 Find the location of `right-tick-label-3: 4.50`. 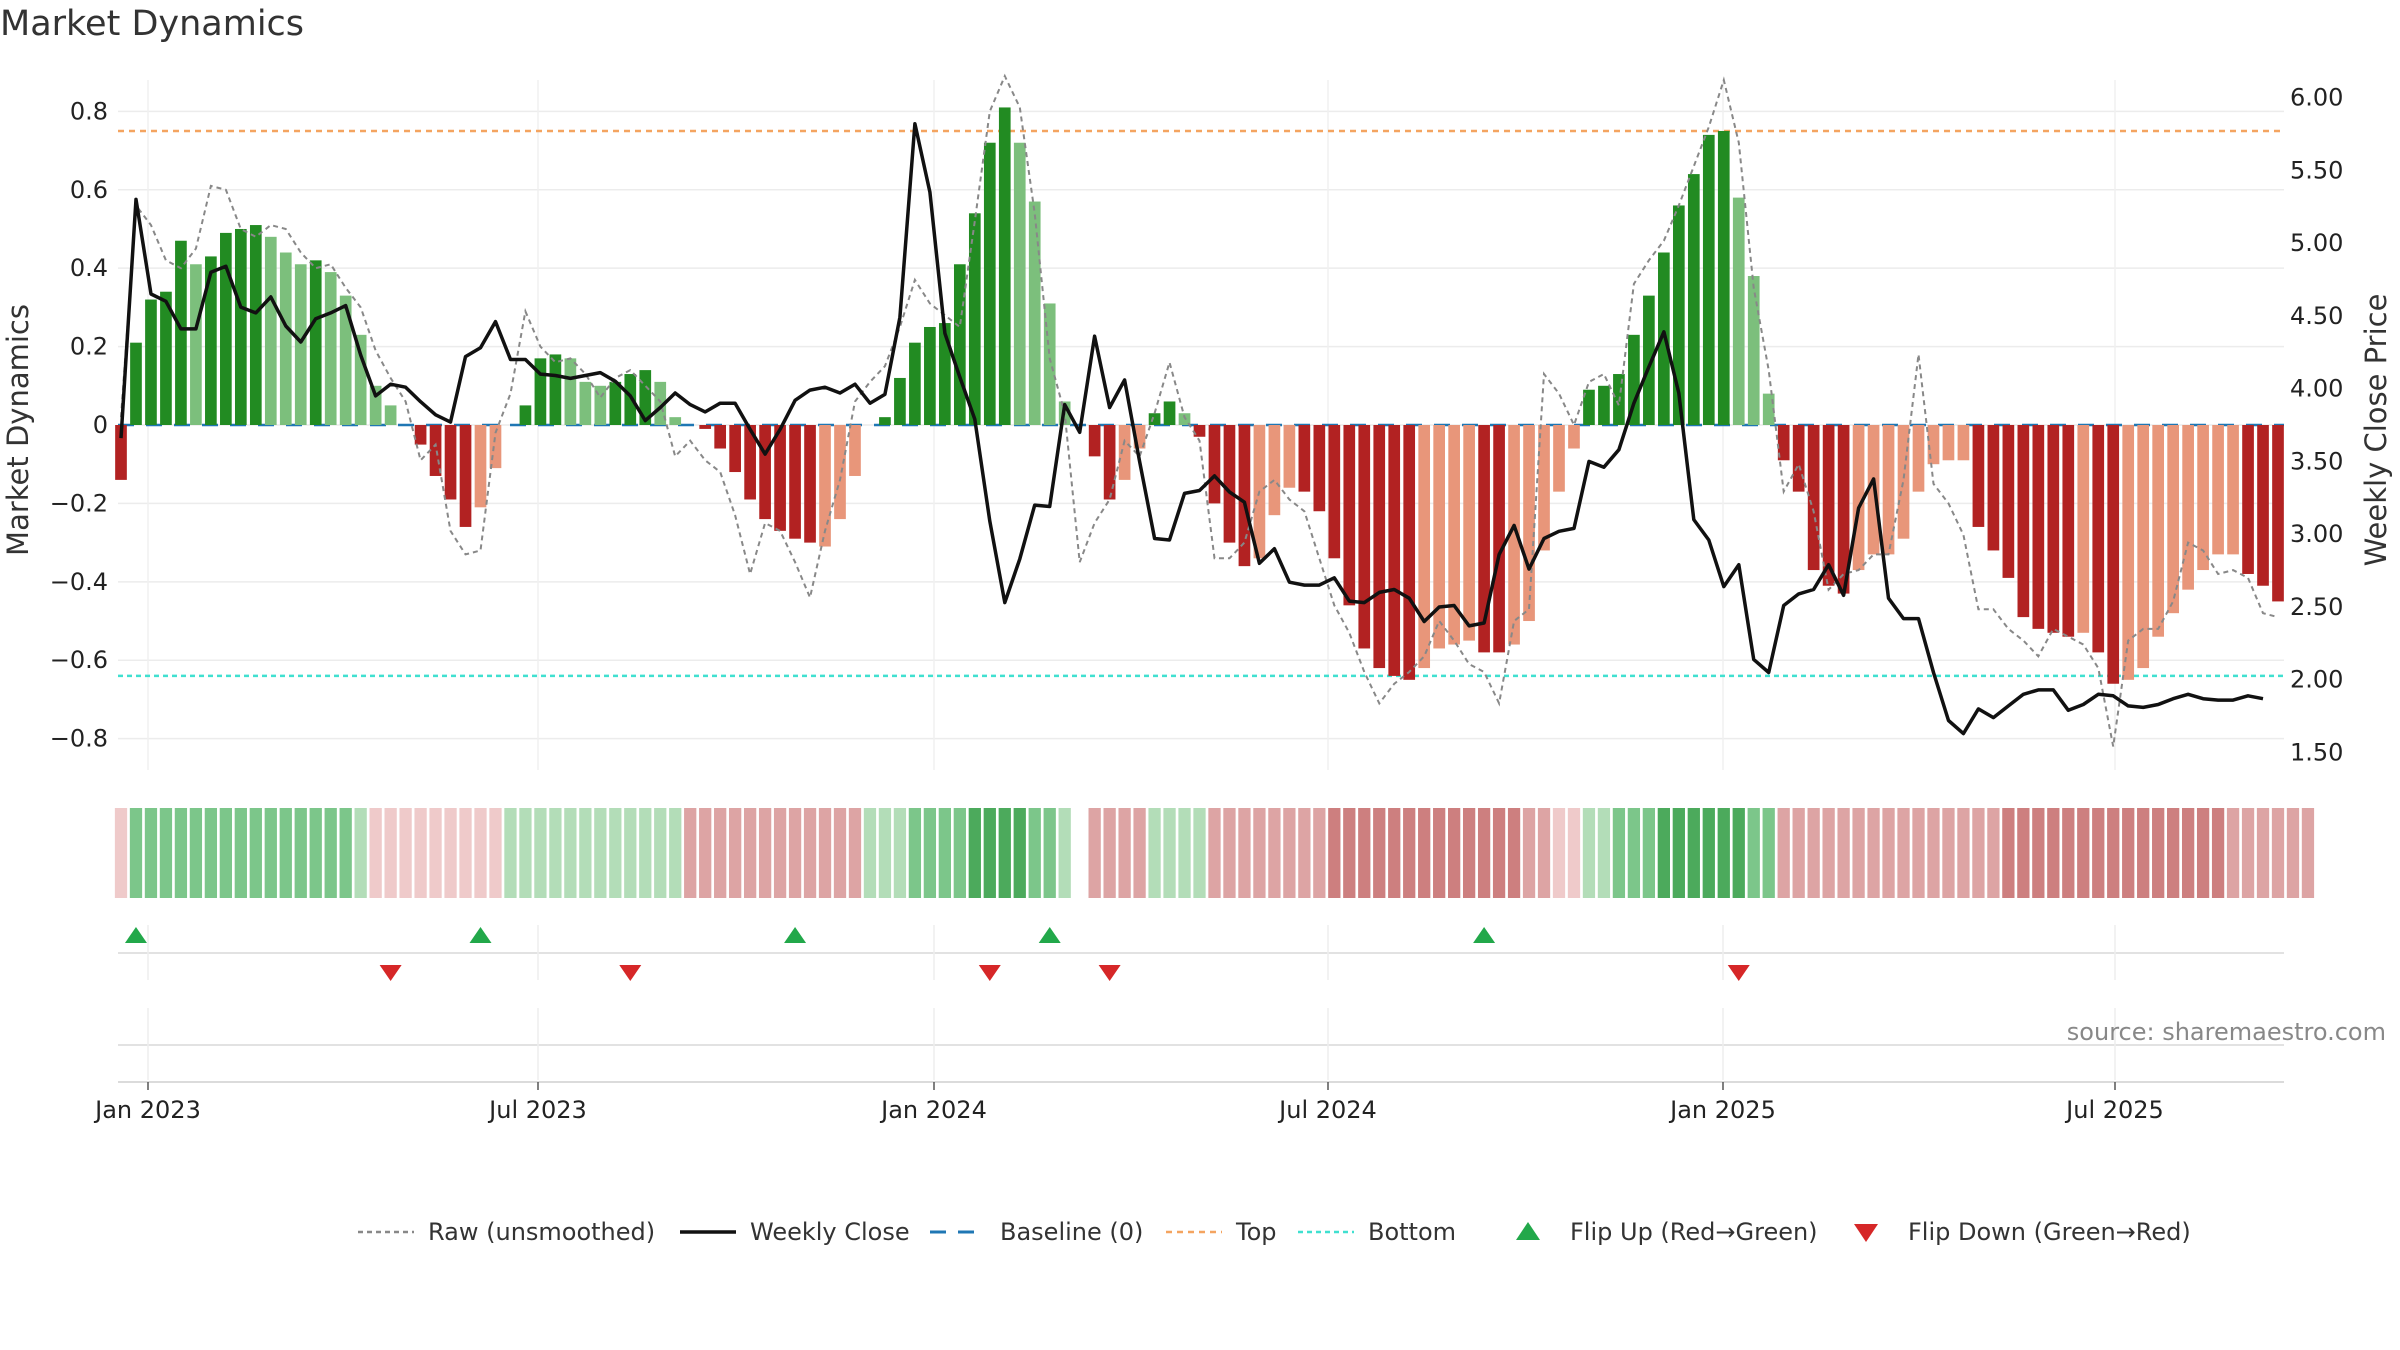

right-tick-label-3: 4.50 is located at coordinates (2316, 316).